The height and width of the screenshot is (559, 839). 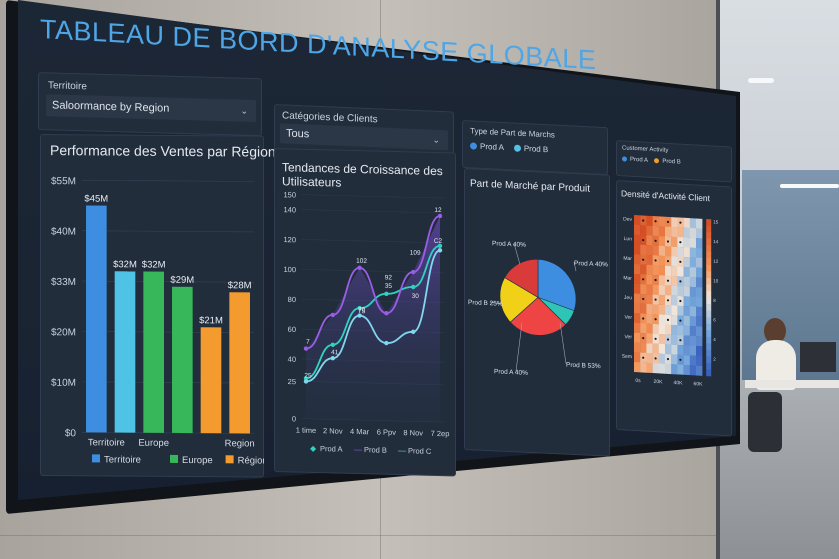 What do you see at coordinates (591, 264) in the screenshot?
I see `pie-label: Prod A 40%` at bounding box center [591, 264].